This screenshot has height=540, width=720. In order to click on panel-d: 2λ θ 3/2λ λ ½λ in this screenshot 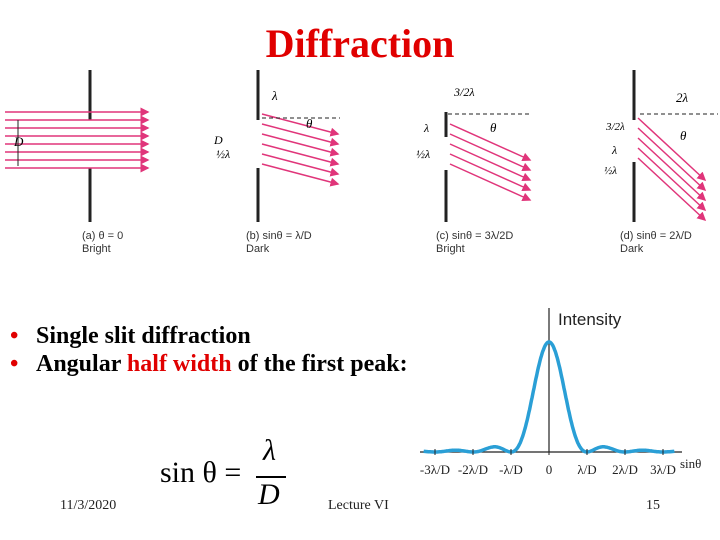, I will do `click(661, 146)`.